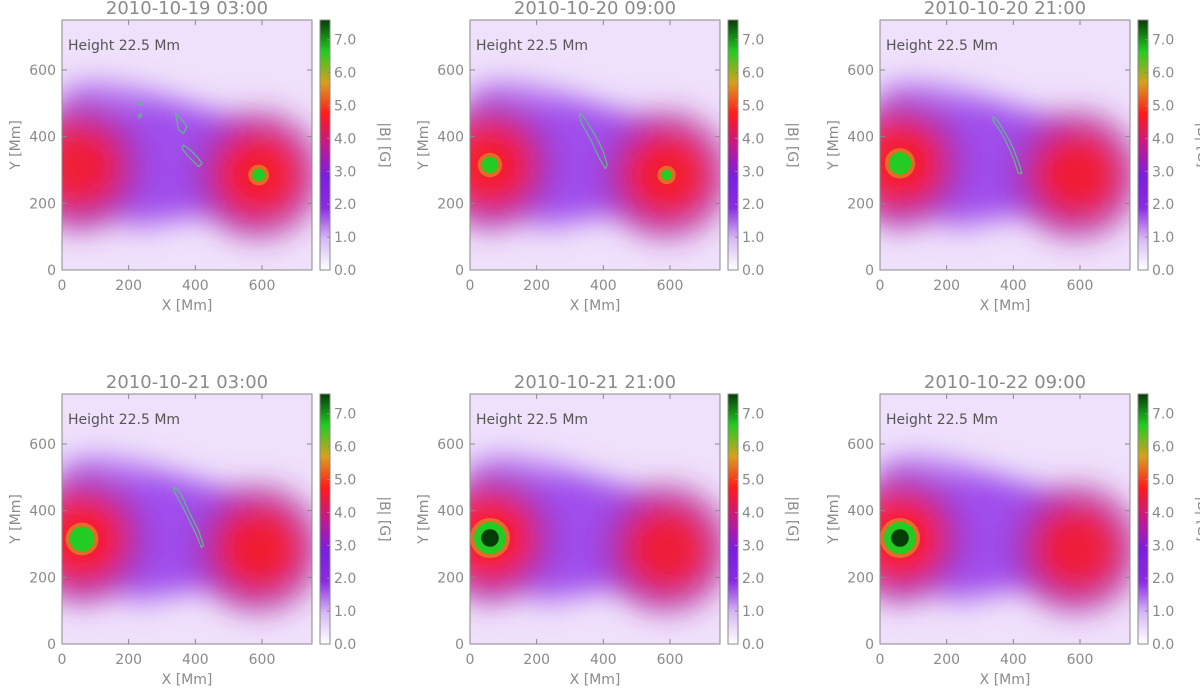  What do you see at coordinates (490, 165) in the screenshot?
I see `peak-left-green` at bounding box center [490, 165].